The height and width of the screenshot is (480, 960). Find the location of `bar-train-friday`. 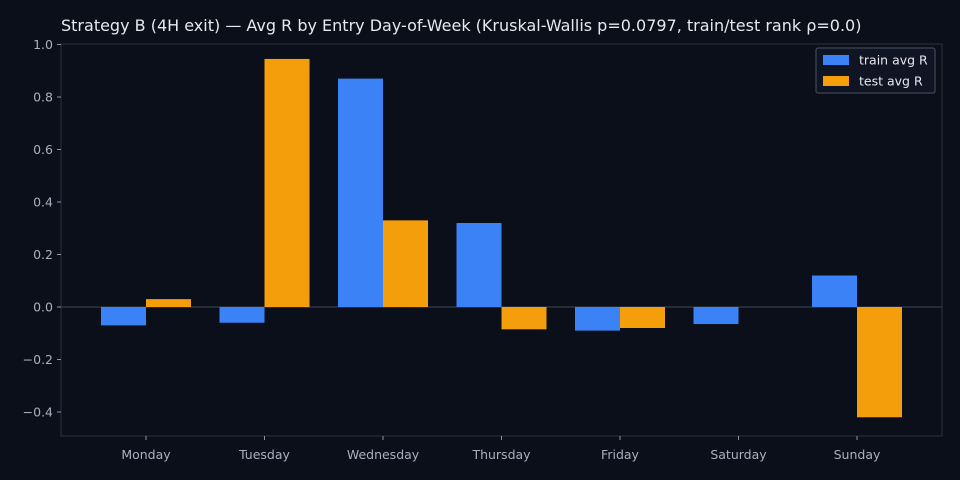

bar-train-friday is located at coordinates (597, 319).